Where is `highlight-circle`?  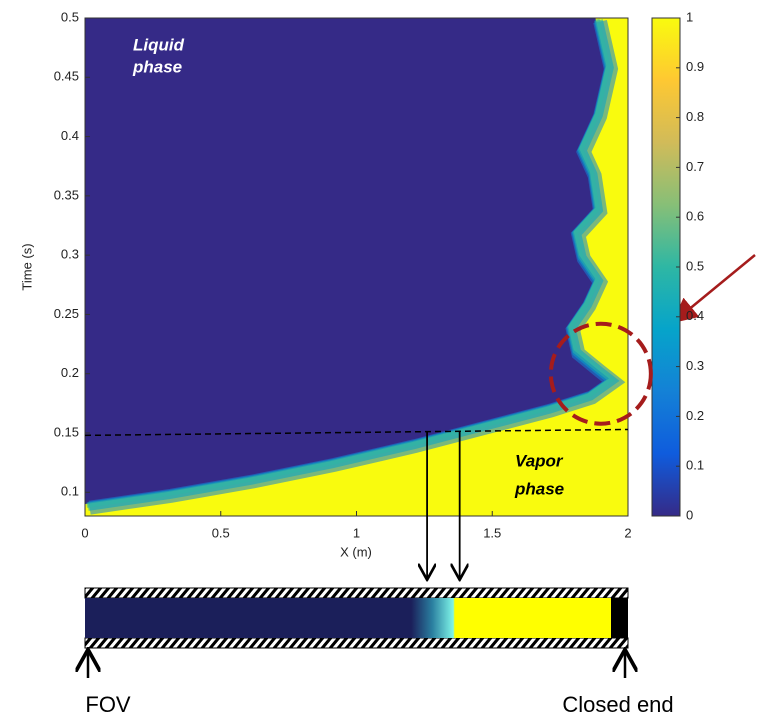
highlight-circle is located at coordinates (600, 373).